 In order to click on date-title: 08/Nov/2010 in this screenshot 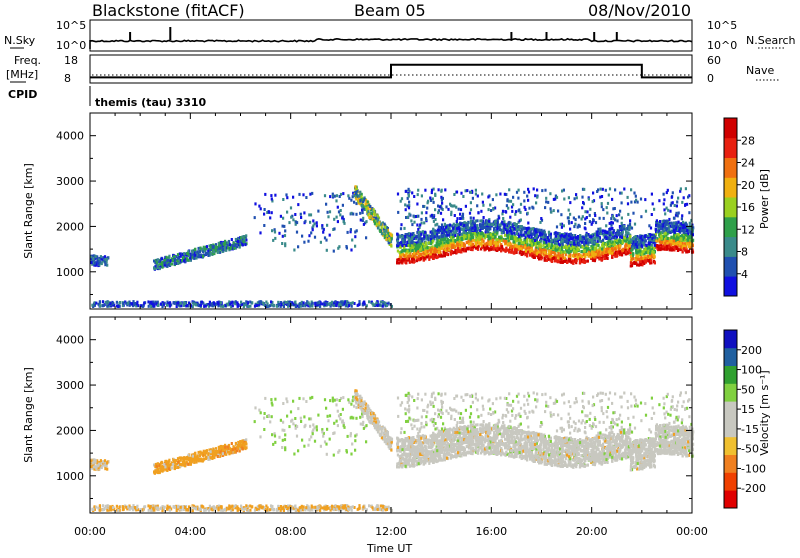, I will do `click(639, 10)`.